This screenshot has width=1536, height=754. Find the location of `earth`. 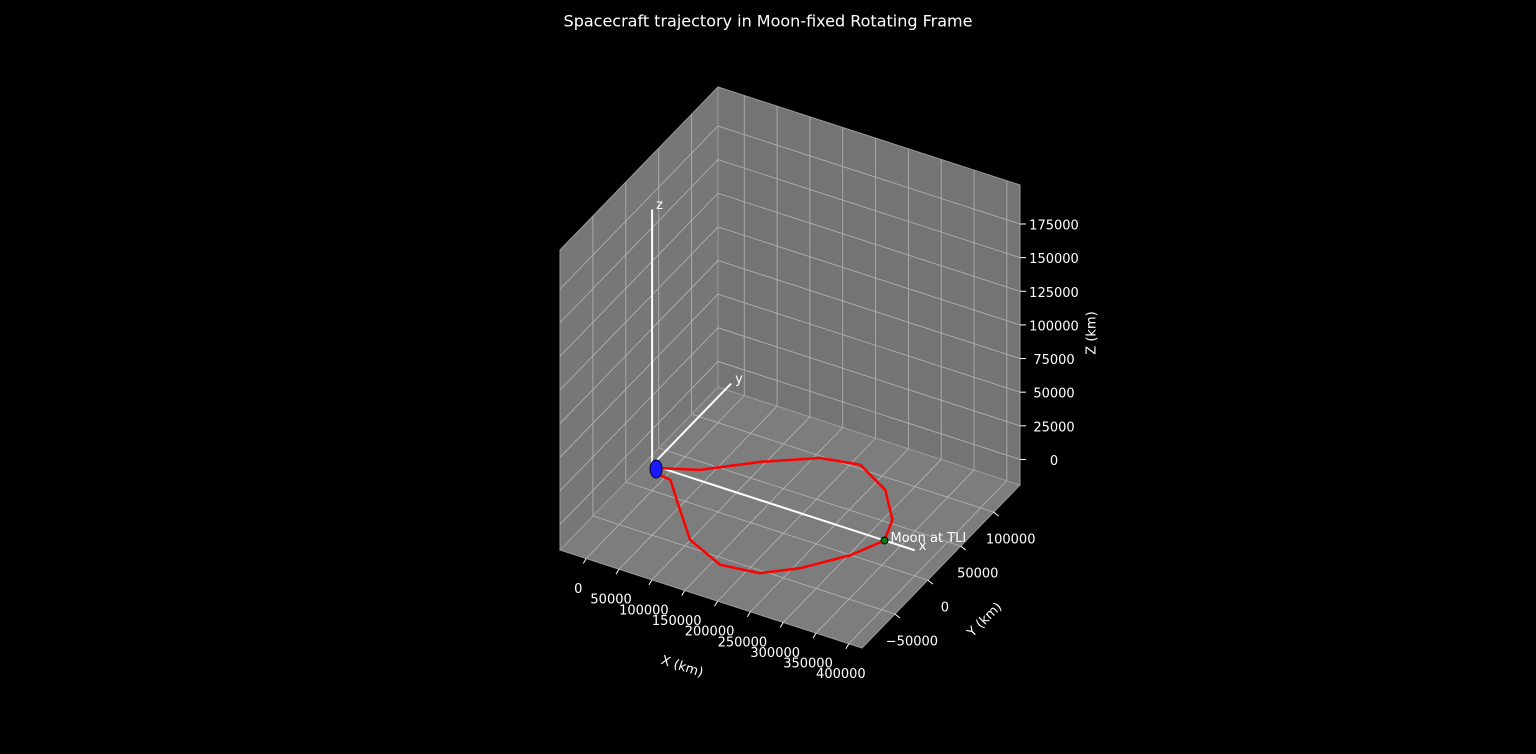

earth is located at coordinates (656, 469).